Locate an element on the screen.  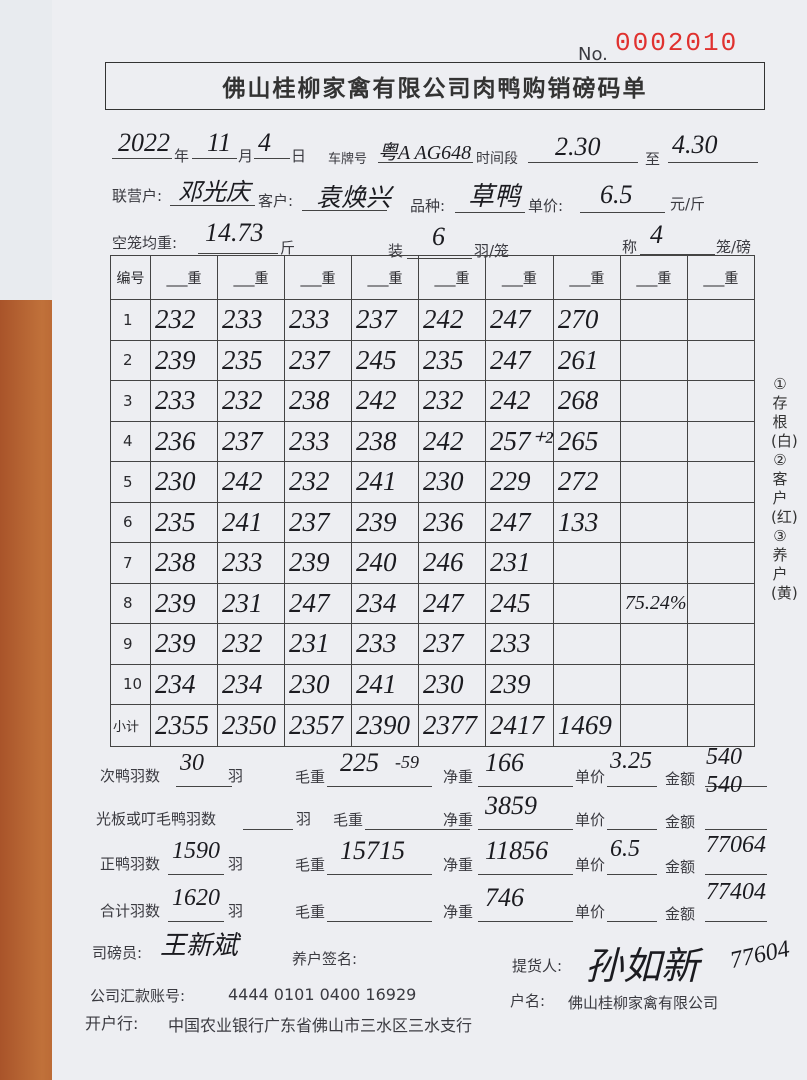
row-number: 3 is located at coordinates (130, 401).